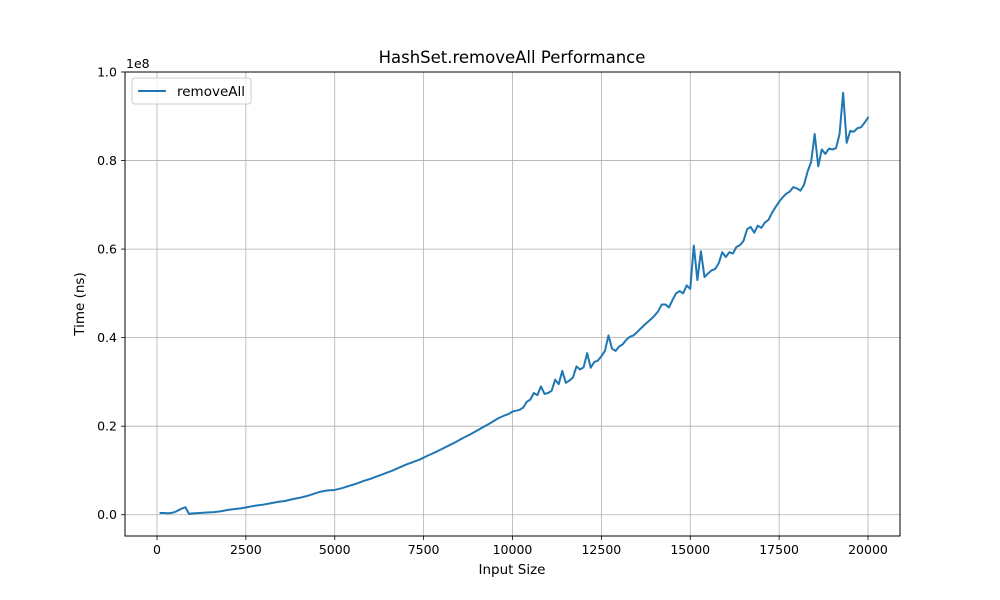 This screenshot has height=600, width=1000. What do you see at coordinates (513, 549) in the screenshot?
I see `x-tick-label: 10000` at bounding box center [513, 549].